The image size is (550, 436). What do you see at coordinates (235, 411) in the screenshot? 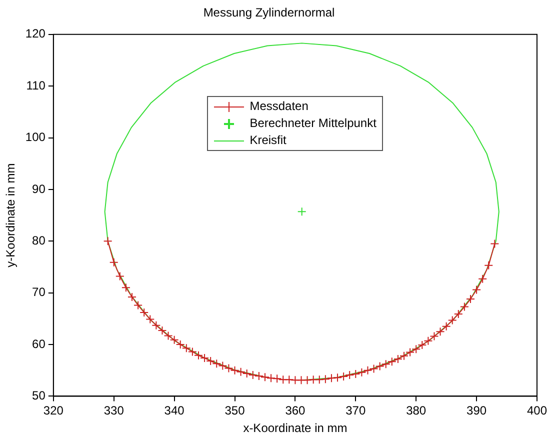
I see `x-tick-label: 350` at bounding box center [235, 411].